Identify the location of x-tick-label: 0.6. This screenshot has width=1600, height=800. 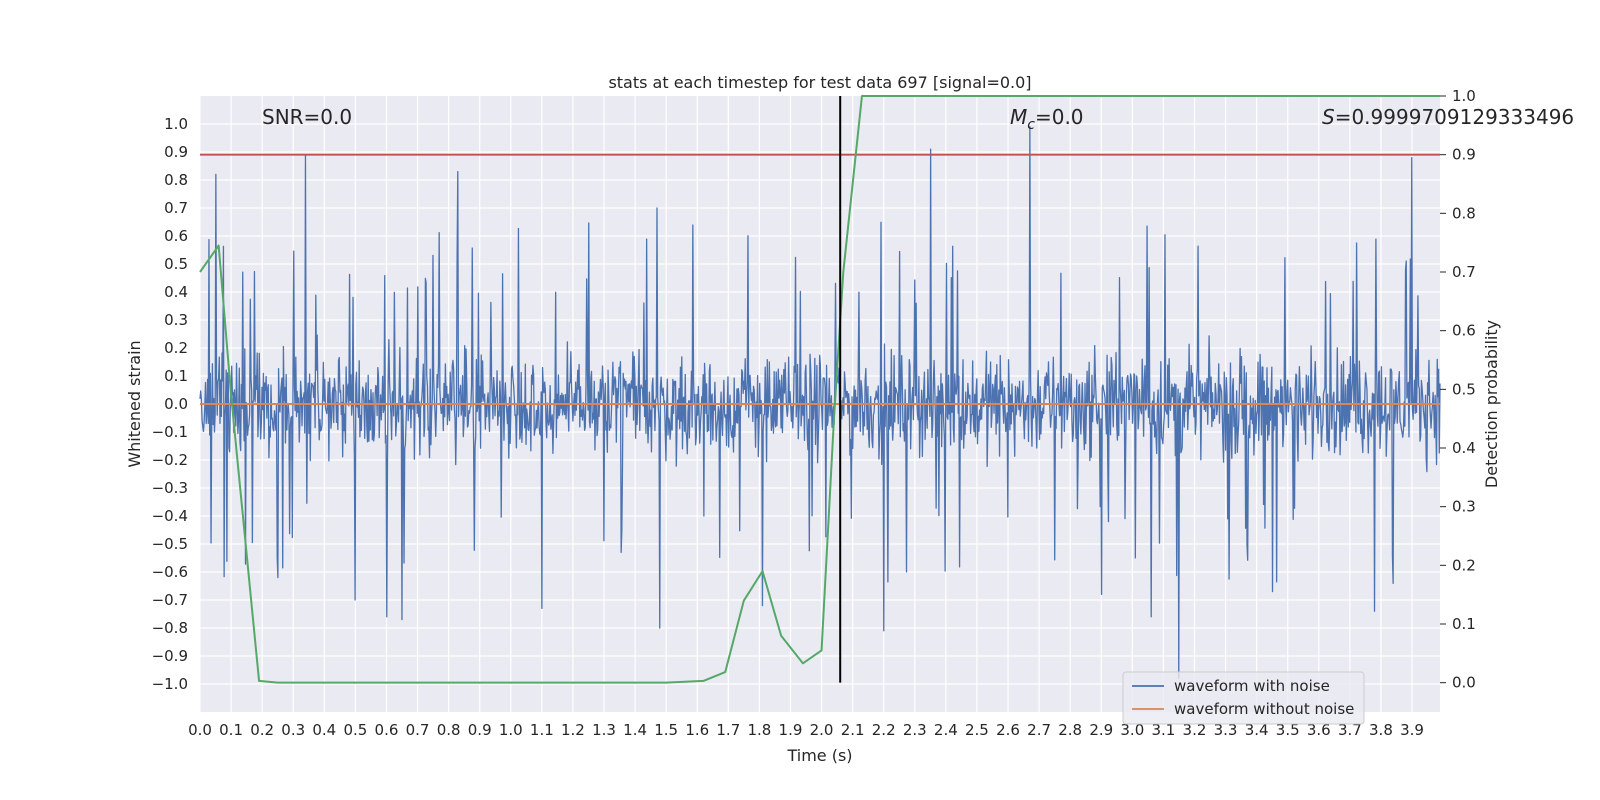
(387, 730).